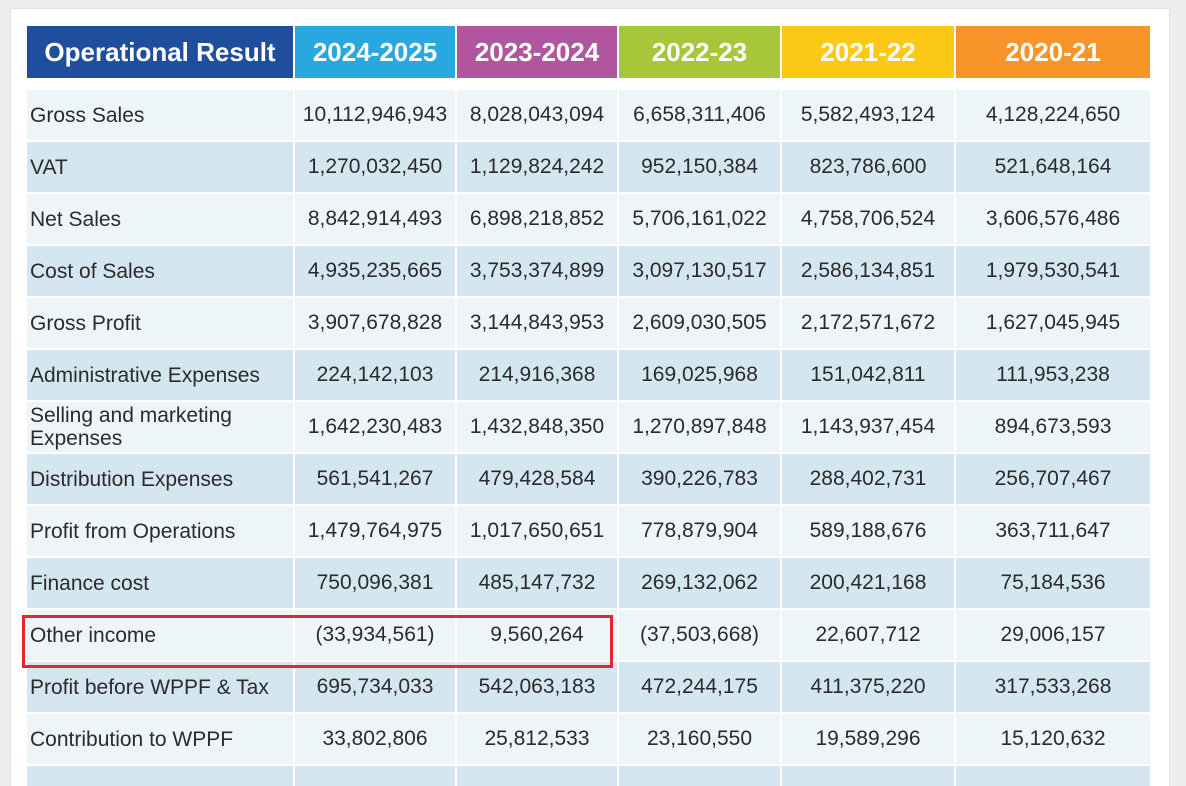 This screenshot has width=1186, height=786. I want to click on table-cell: 29,006,157, so click(1053, 635).